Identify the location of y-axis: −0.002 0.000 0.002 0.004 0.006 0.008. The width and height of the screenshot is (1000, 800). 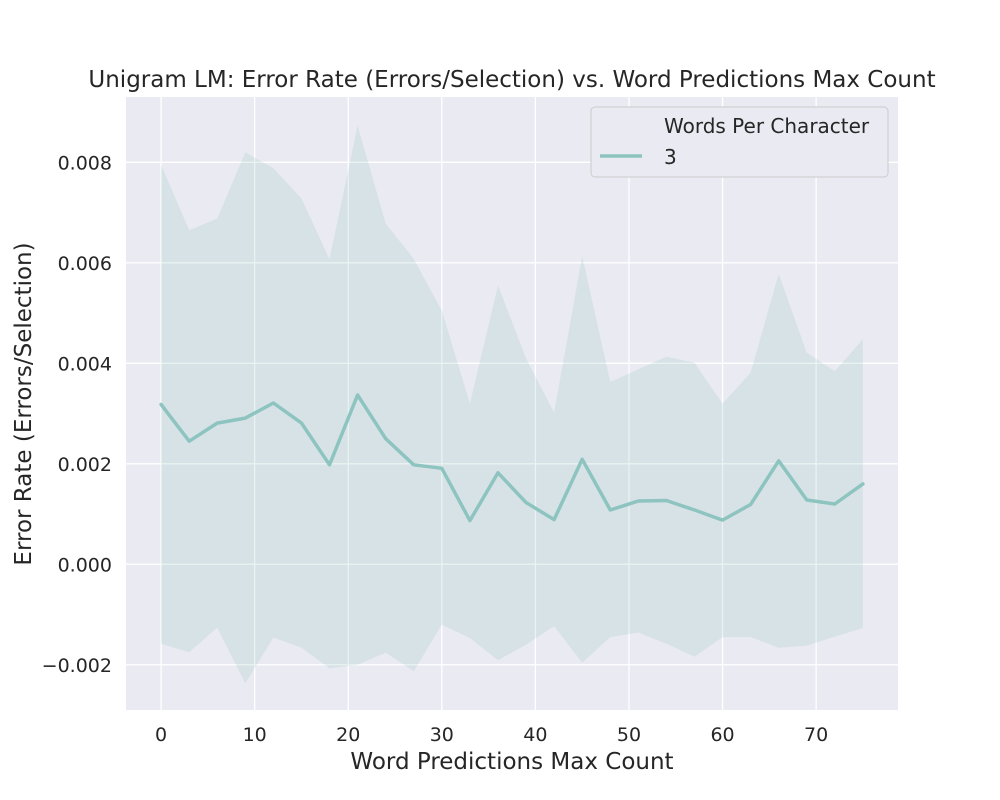
(77, 414).